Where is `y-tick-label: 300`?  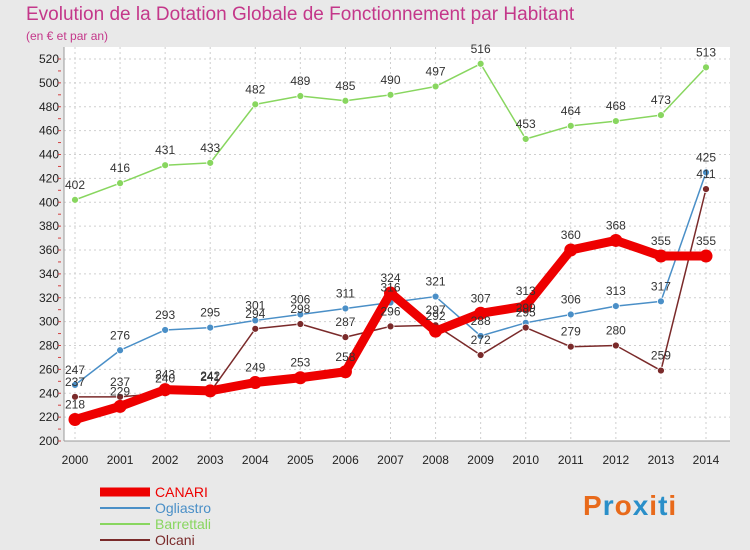 y-tick-label: 300 is located at coordinates (49, 322).